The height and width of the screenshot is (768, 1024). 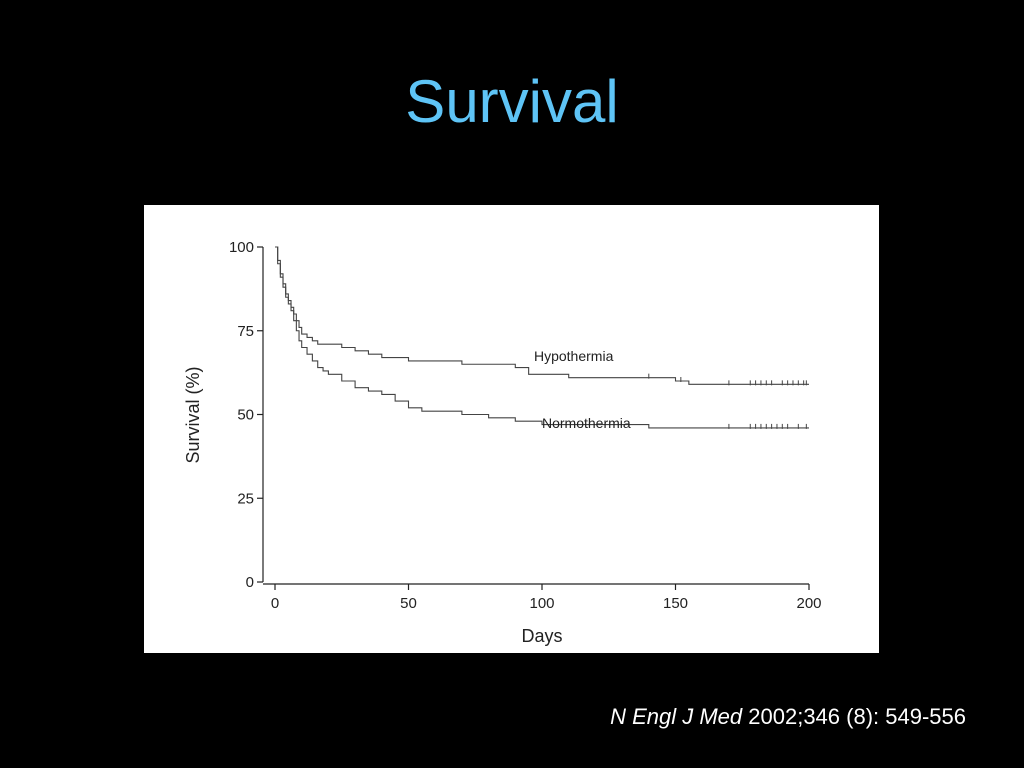 I want to click on citation: N Engl J Med 2002;346 (8): 549-556, so click(x=788, y=717).